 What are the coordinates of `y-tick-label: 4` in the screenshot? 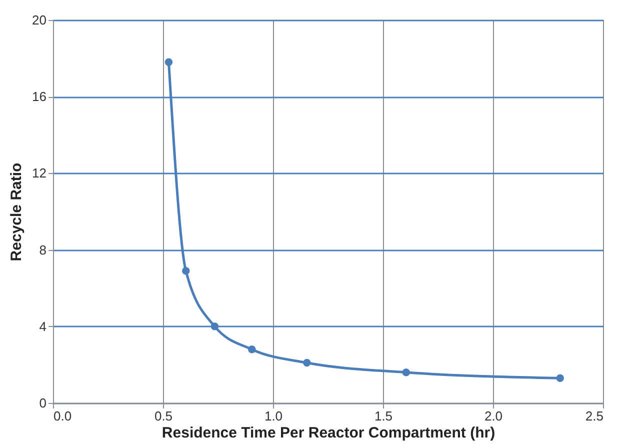 It's located at (42, 326).